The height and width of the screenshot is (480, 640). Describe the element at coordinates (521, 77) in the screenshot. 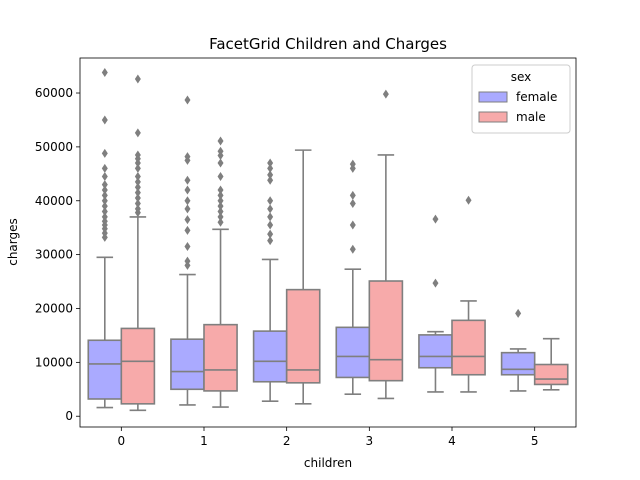

I see `legend-title: sex` at that location.